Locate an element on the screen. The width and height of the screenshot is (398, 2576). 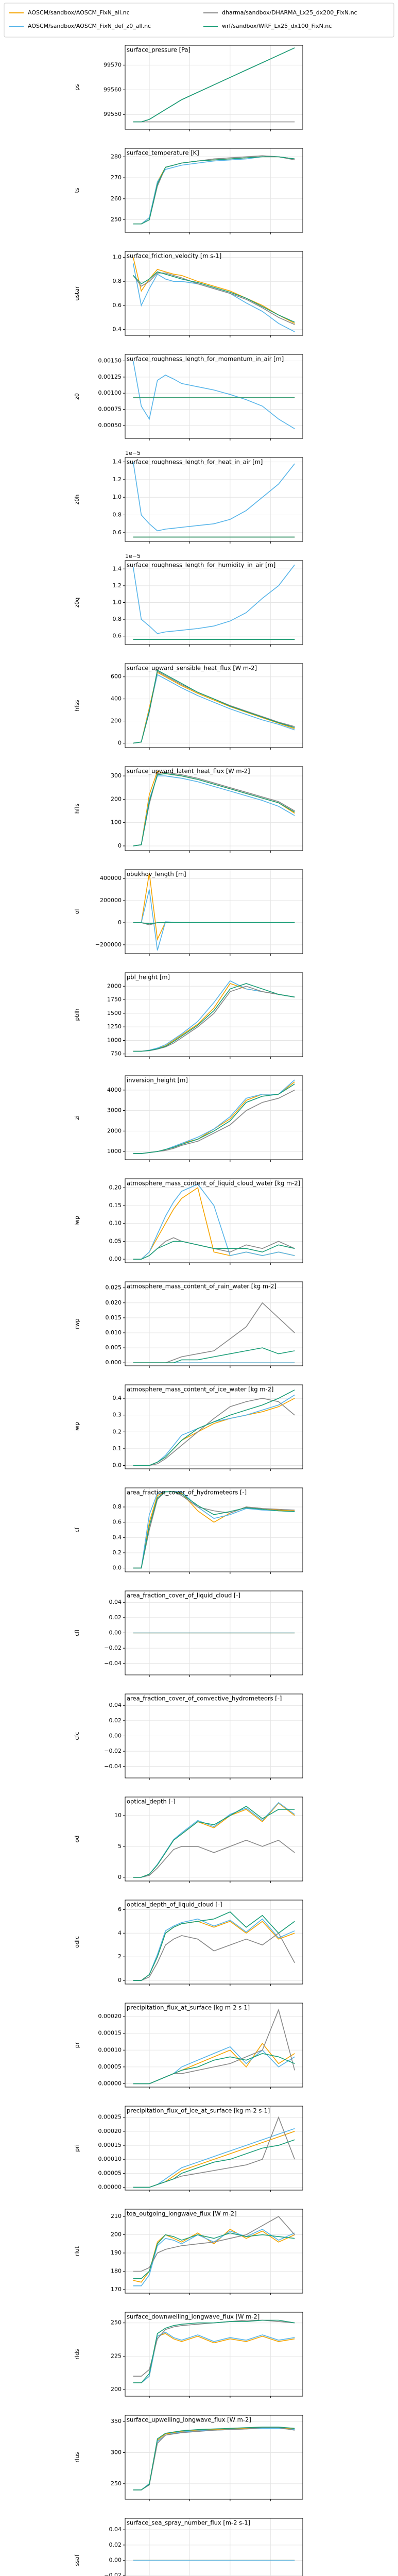
y-tick-label: 5 is located at coordinates (120, 1846).